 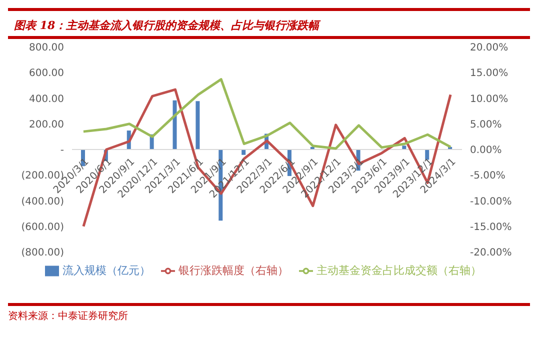 I want to click on chart-title: 图表 18：主动基金流入银行股的资金规模、占比与银行涨跌幅, so click(x=167, y=25).